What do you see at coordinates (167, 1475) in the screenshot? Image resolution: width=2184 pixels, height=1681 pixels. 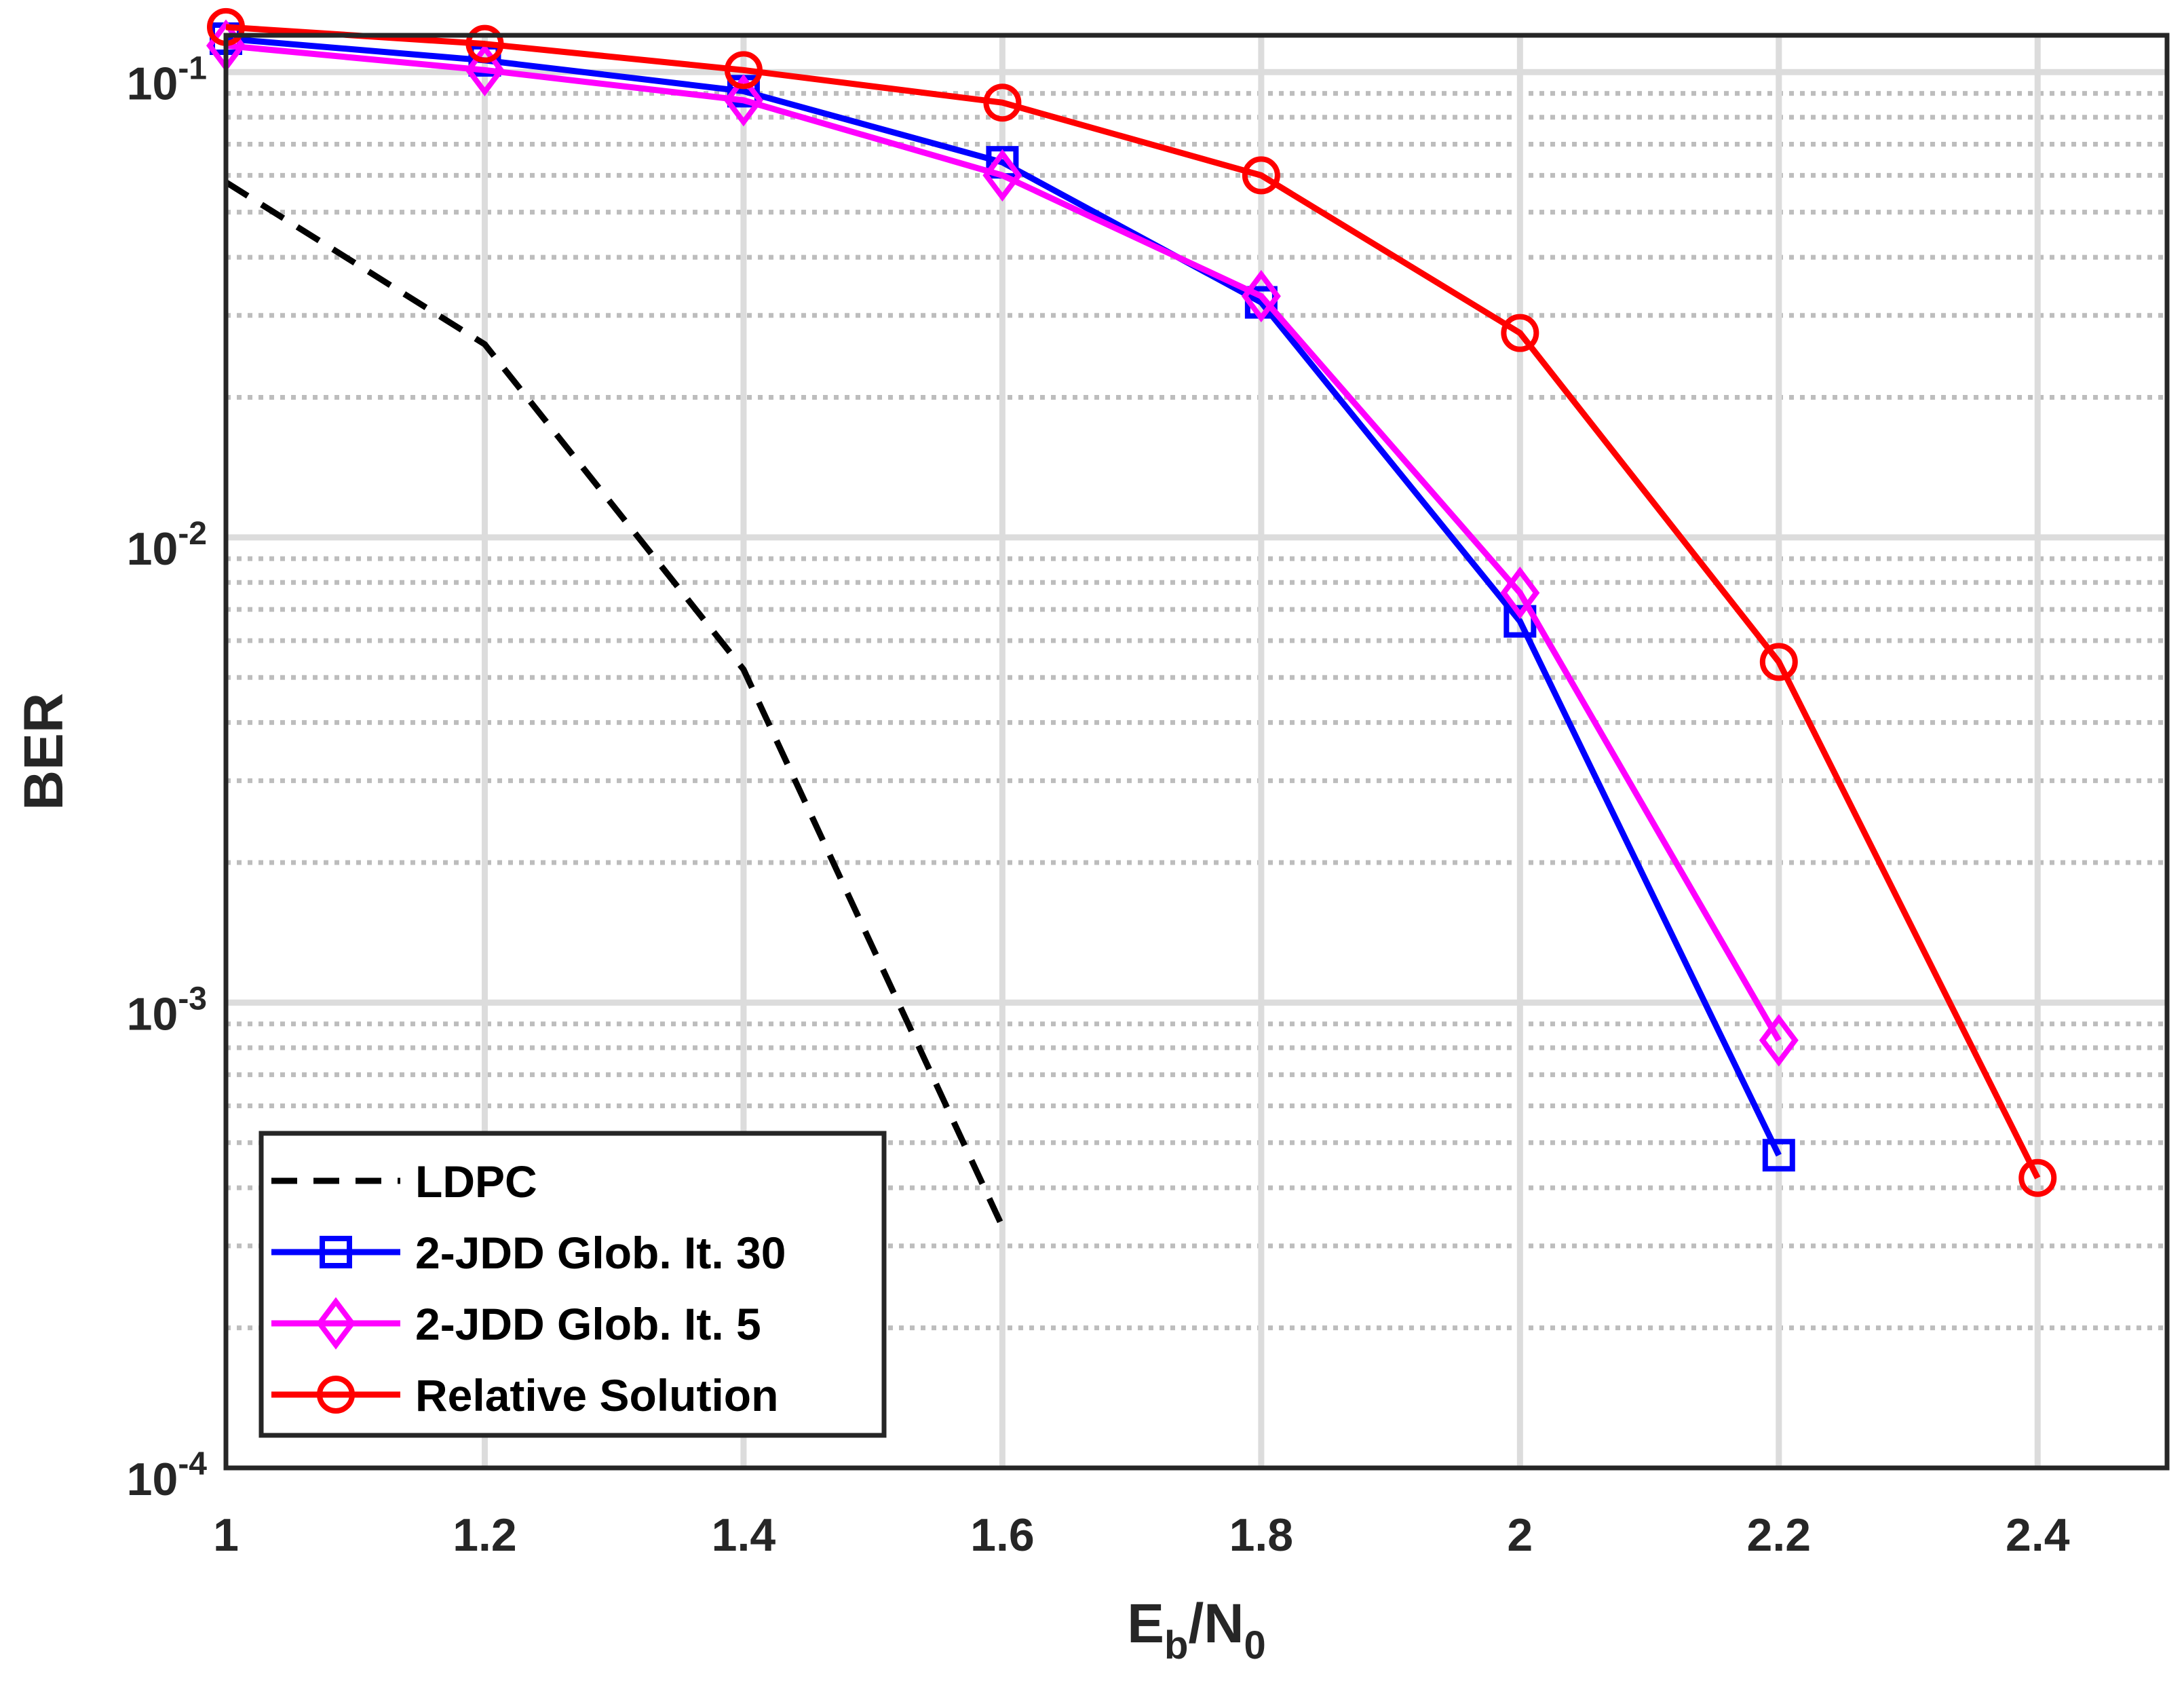 I see `y-tick-label: 10⁻⁴` at bounding box center [167, 1475].